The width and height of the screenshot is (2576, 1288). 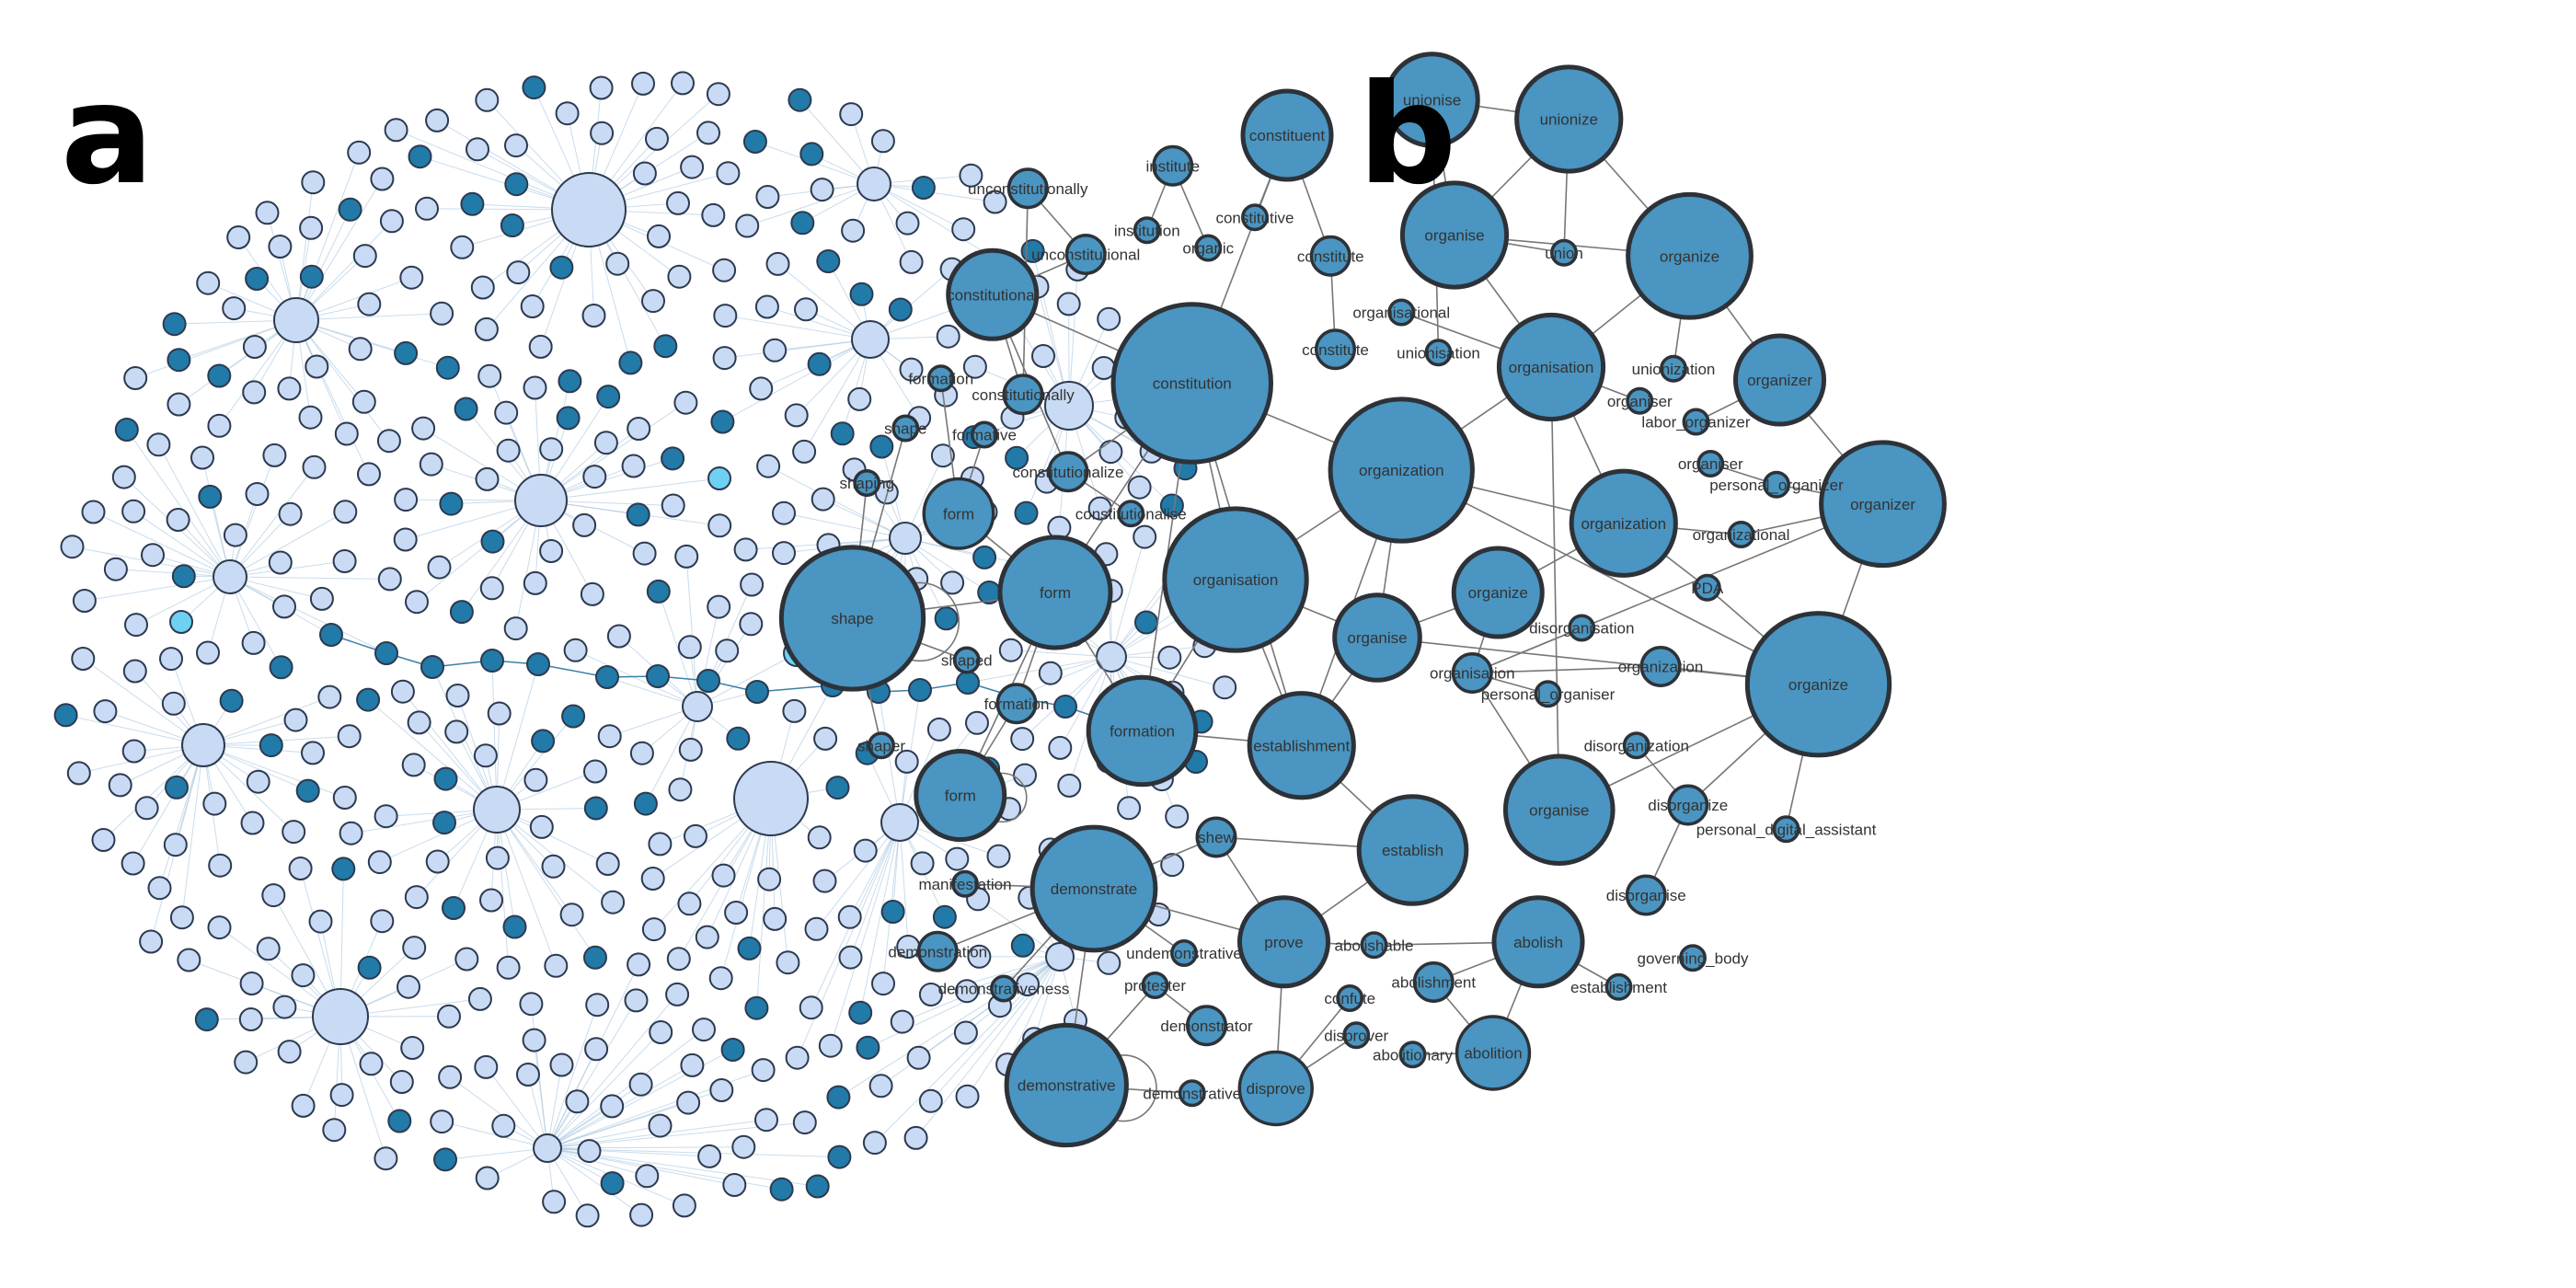 I want to click on node-label: disprove, so click(x=1276, y=1089).